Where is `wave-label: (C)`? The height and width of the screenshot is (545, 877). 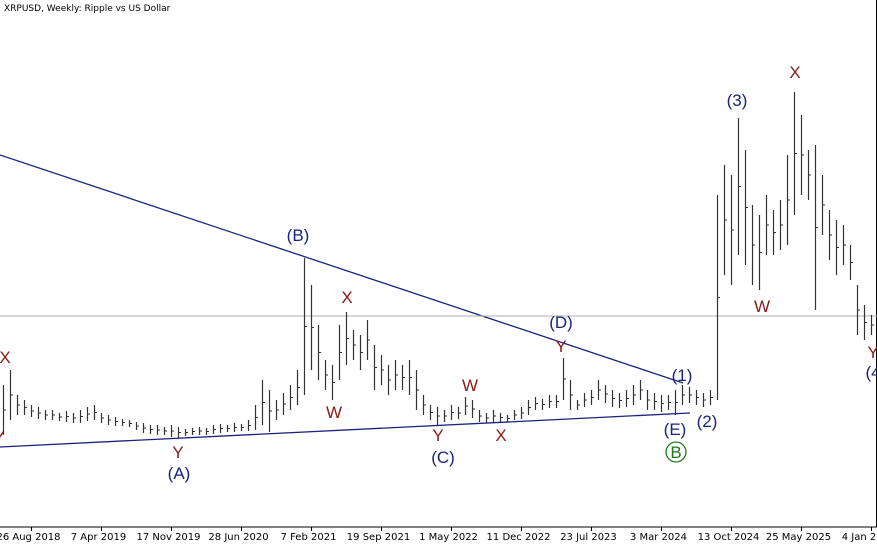
wave-label: (C) is located at coordinates (443, 457).